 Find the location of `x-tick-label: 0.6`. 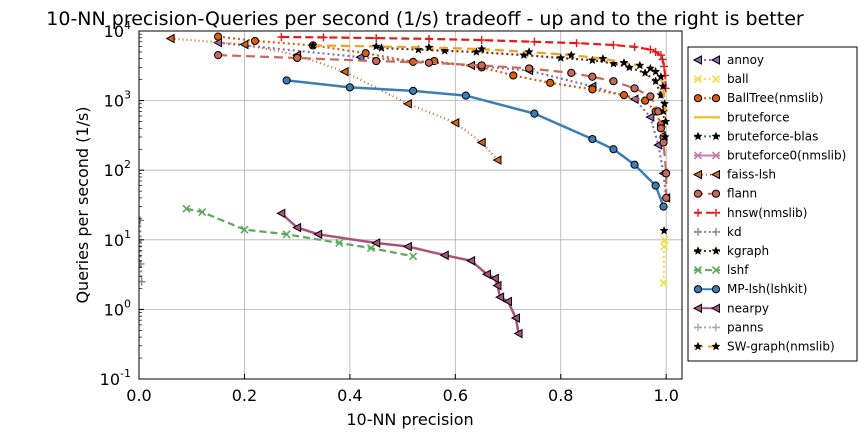

x-tick-label: 0.6 is located at coordinates (455, 395).